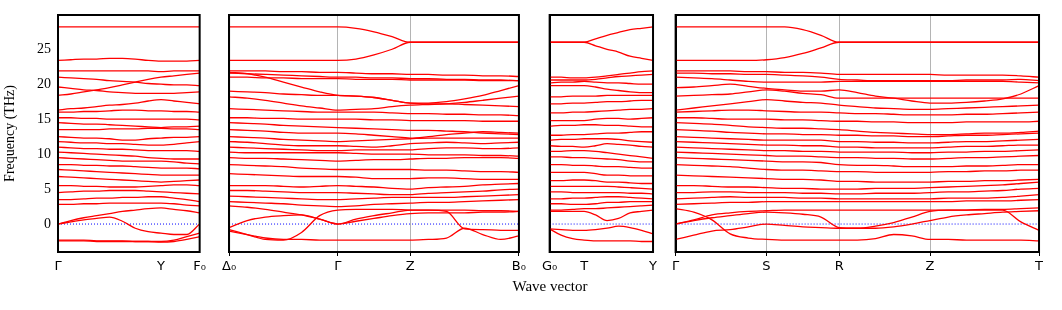 The image size is (1062, 310). What do you see at coordinates (44, 83) in the screenshot?
I see `y-tick-label: 20` at bounding box center [44, 83].